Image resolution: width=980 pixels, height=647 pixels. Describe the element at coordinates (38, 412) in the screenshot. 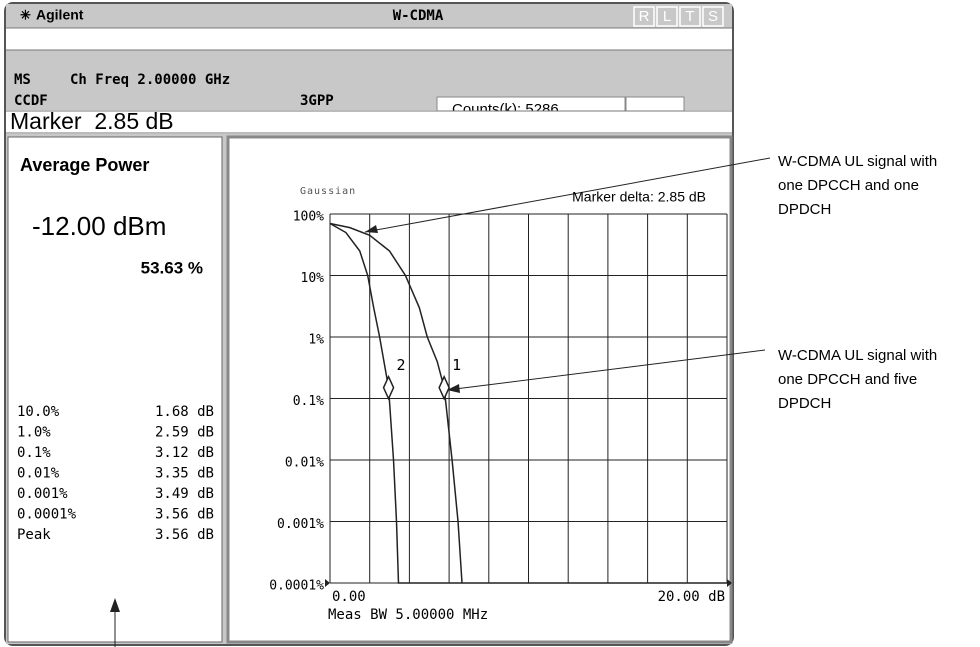

I see `stat-label: 10.0%` at that location.